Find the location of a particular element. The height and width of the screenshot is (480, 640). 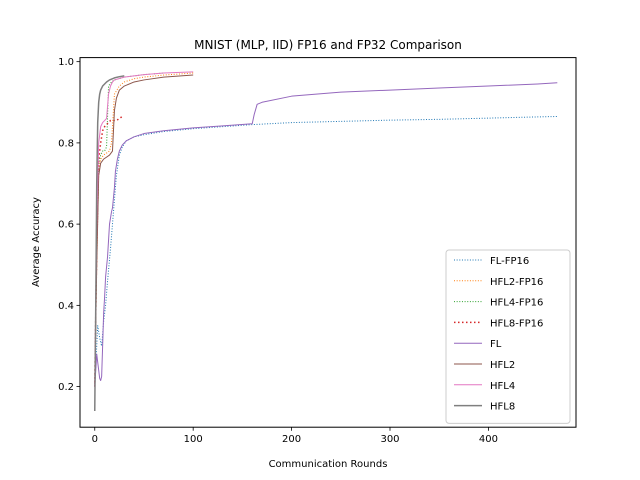

legend-entry-label: HFL8 is located at coordinates (502, 407).